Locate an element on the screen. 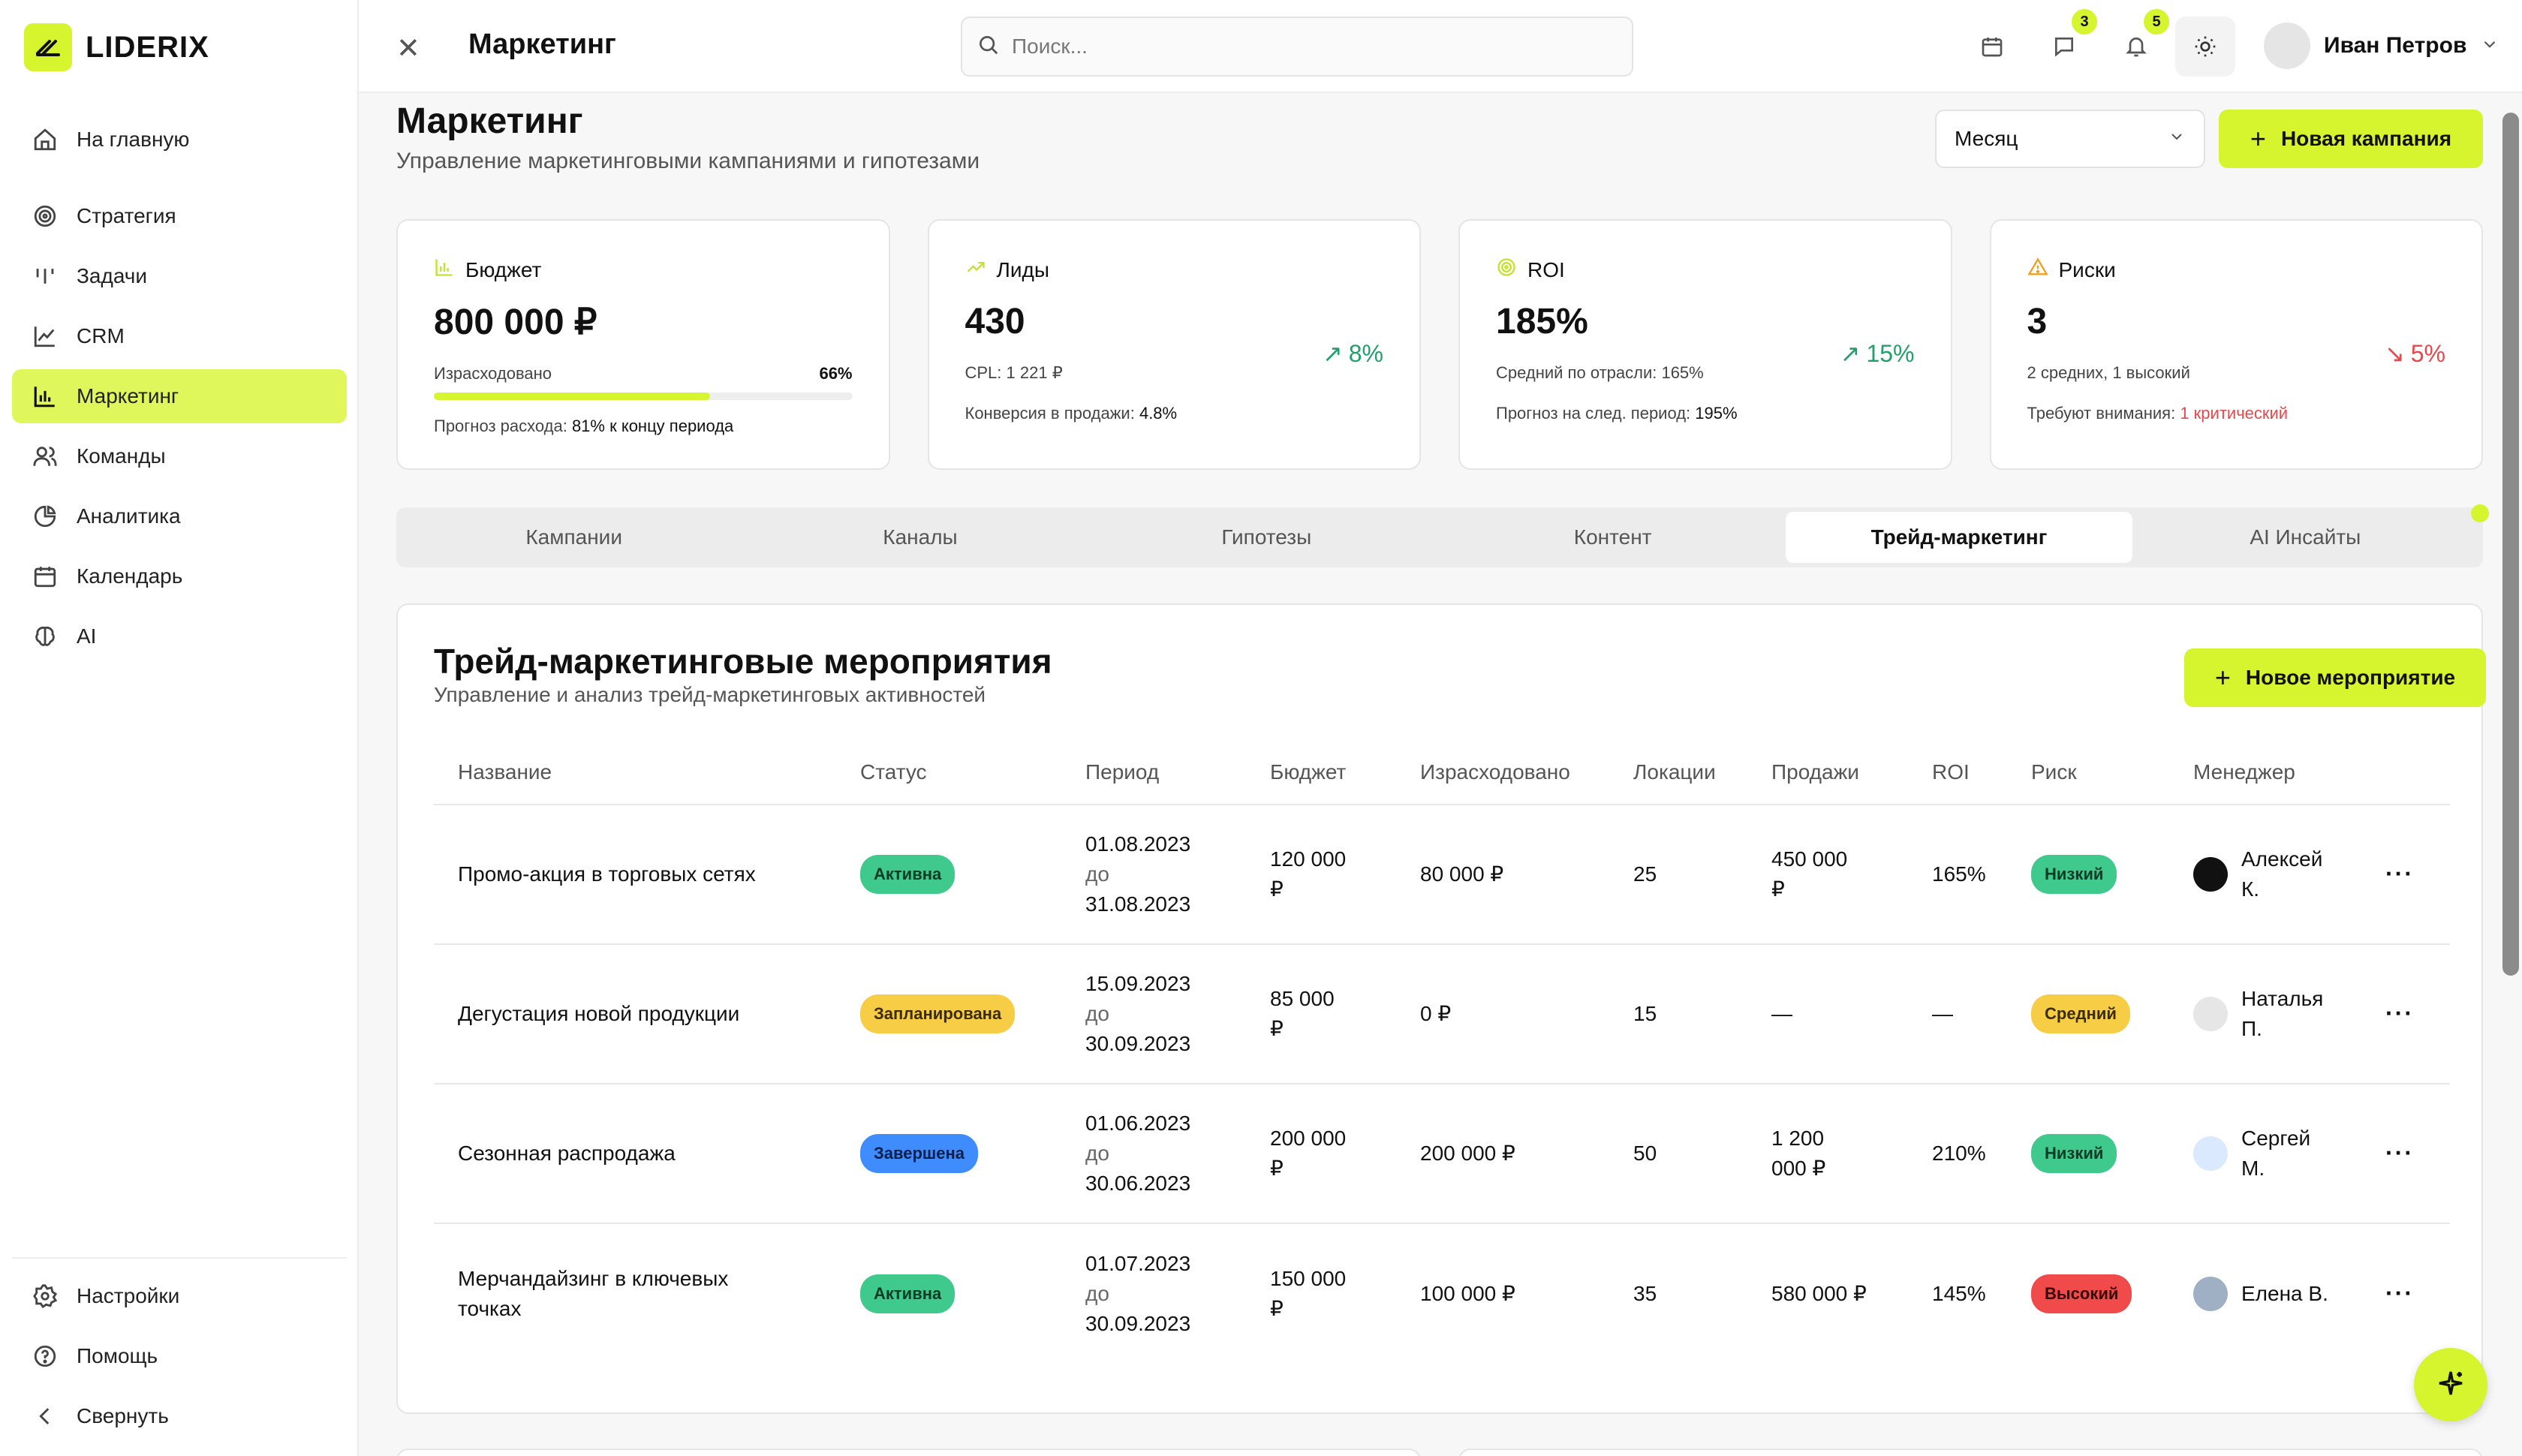  sidebar-item-label: Настройки is located at coordinates (128, 1295).